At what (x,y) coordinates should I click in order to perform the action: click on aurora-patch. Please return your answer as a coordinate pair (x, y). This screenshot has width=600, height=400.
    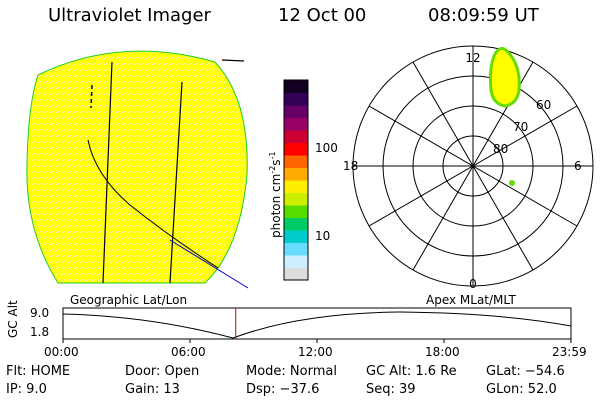
    Looking at the image, I should click on (505, 77).